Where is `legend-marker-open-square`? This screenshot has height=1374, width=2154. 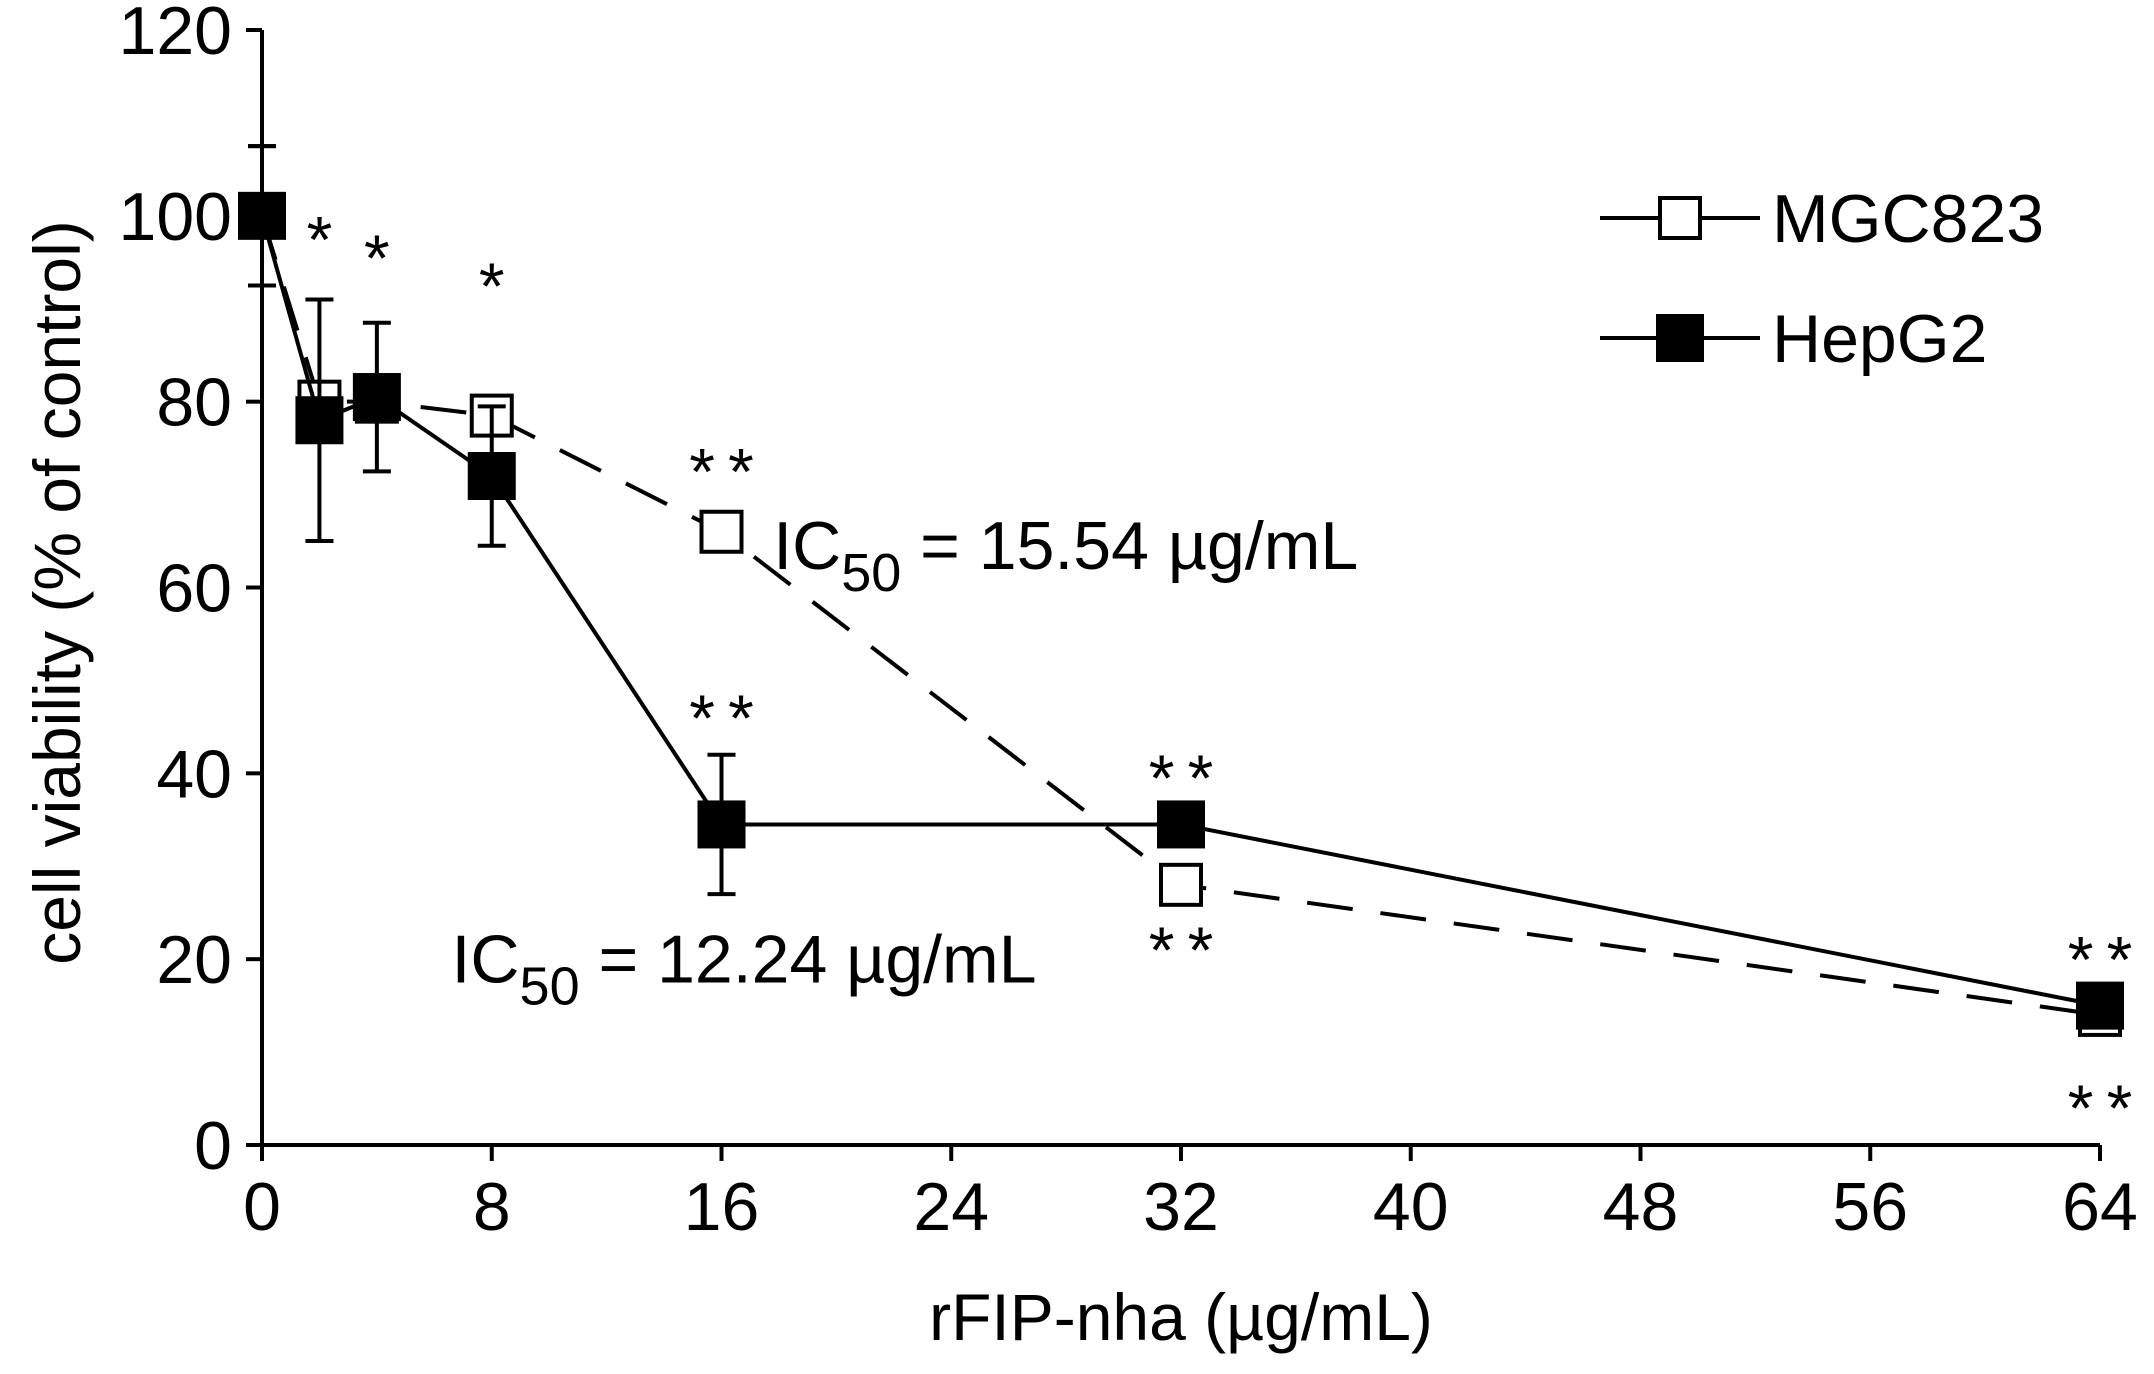
legend-marker-open-square is located at coordinates (1680, 218).